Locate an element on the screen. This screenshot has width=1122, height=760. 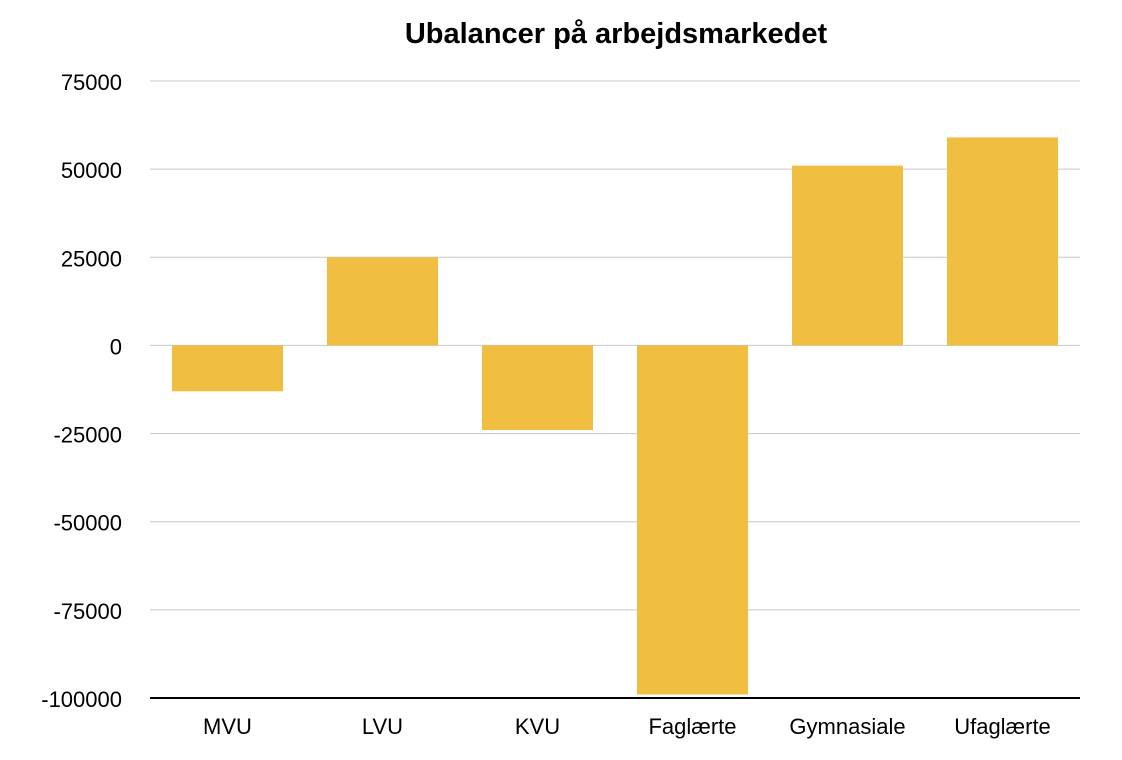
x-tick-label: MVU is located at coordinates (227, 726).